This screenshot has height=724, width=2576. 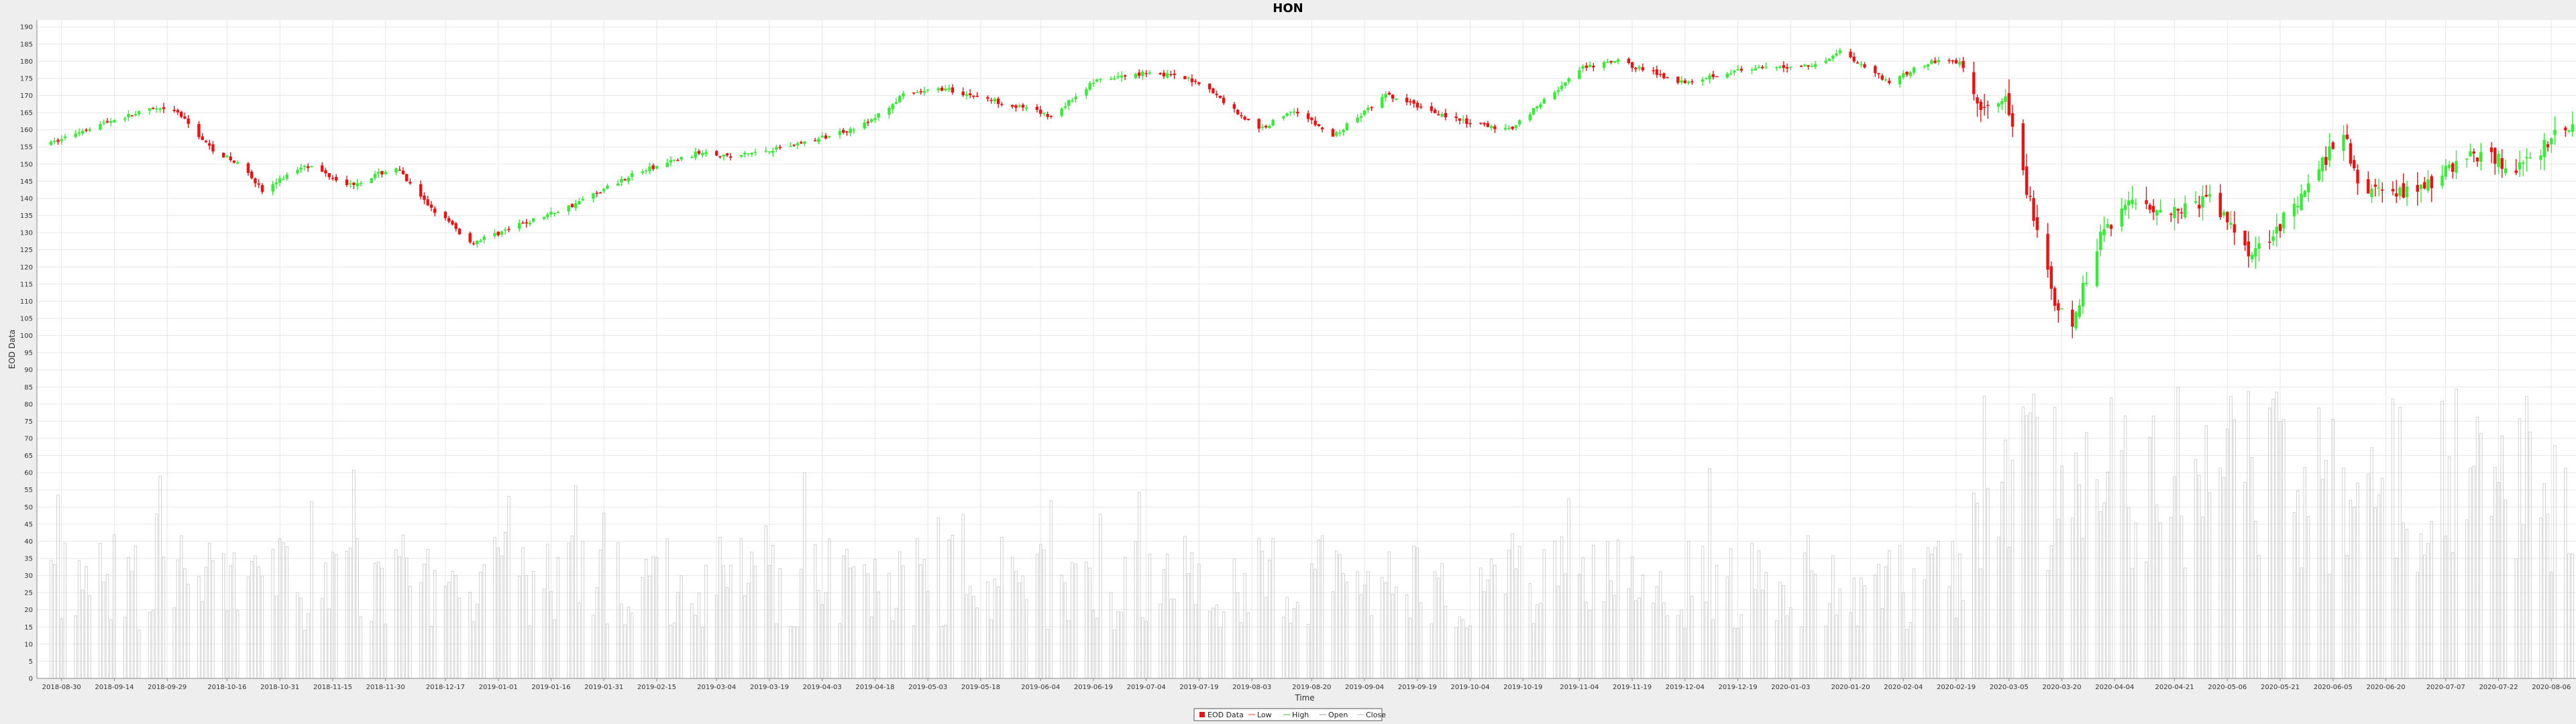 What do you see at coordinates (26, 78) in the screenshot?
I see `y-tick-label: 175` at bounding box center [26, 78].